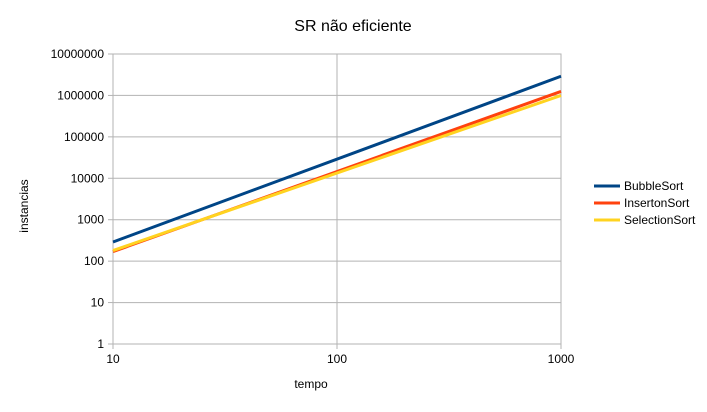 The width and height of the screenshot is (707, 412). I want to click on legend: BubbleSort InsertonSort SelectionSort, so click(645, 203).